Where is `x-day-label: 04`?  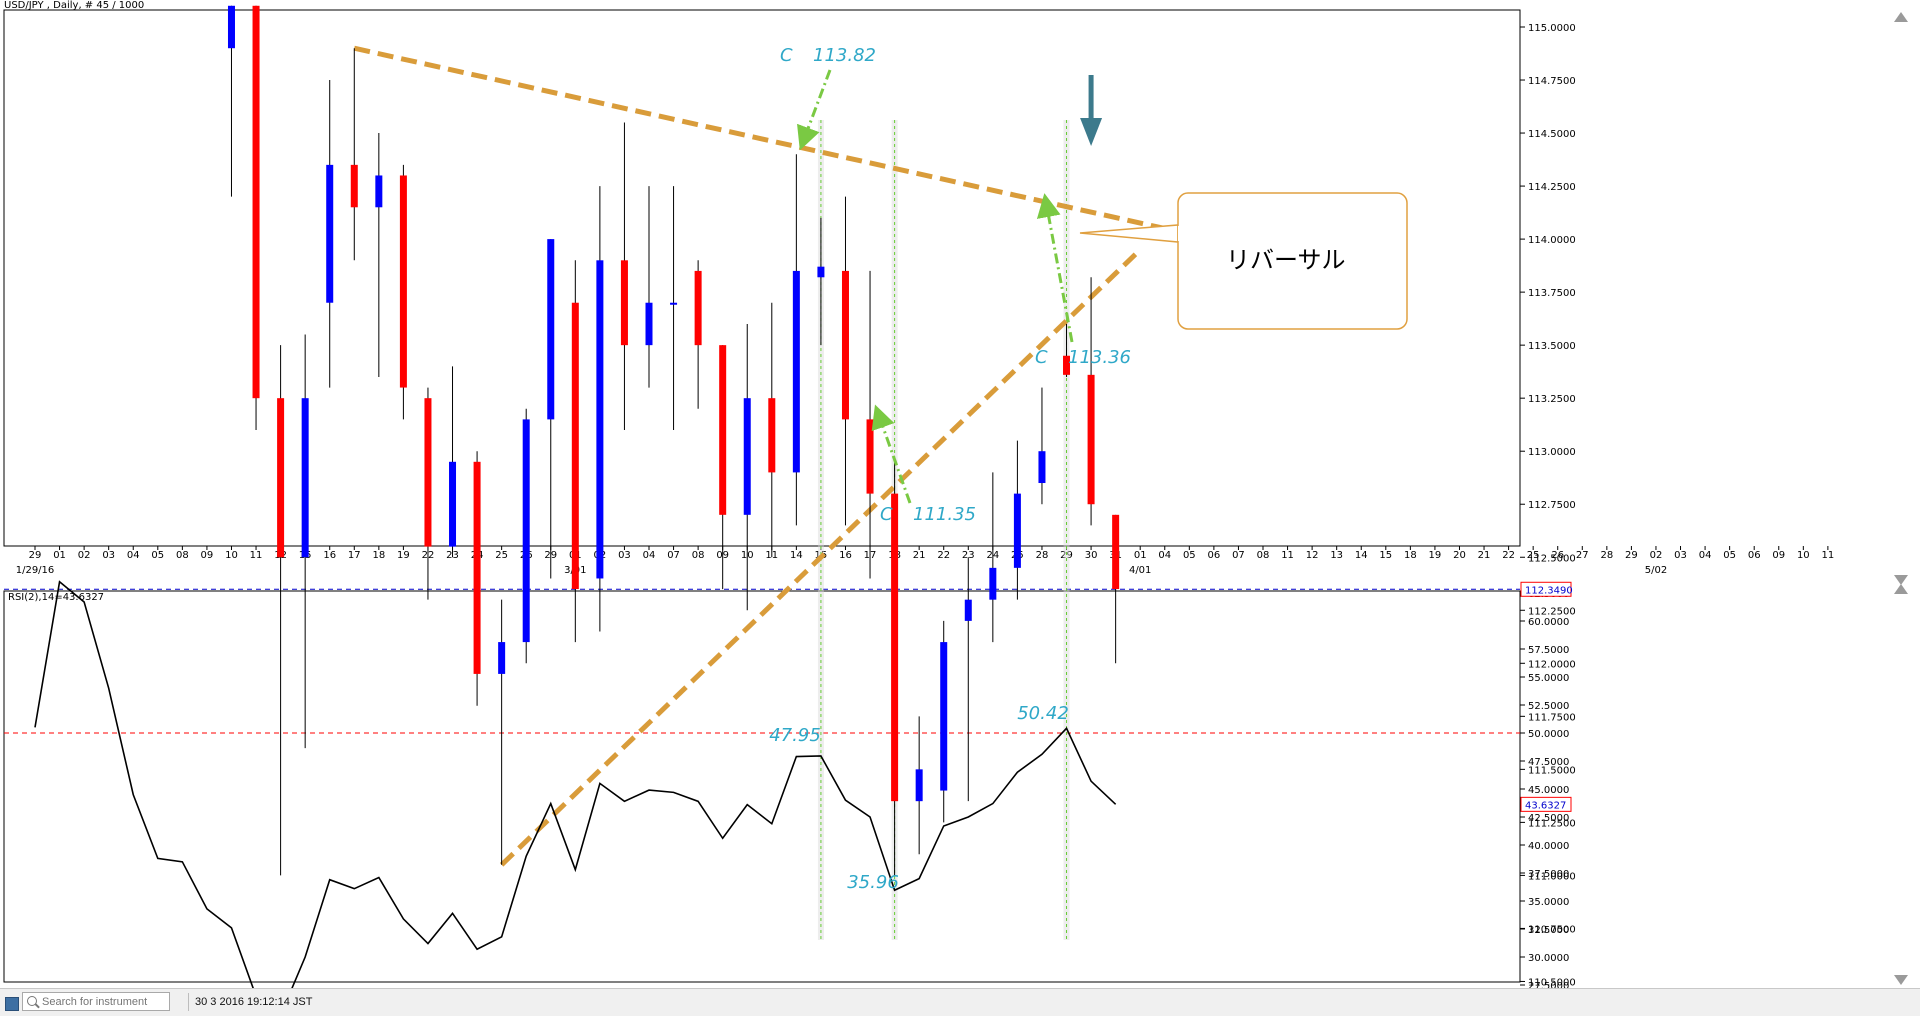 x-day-label: 04 is located at coordinates (1164, 555).